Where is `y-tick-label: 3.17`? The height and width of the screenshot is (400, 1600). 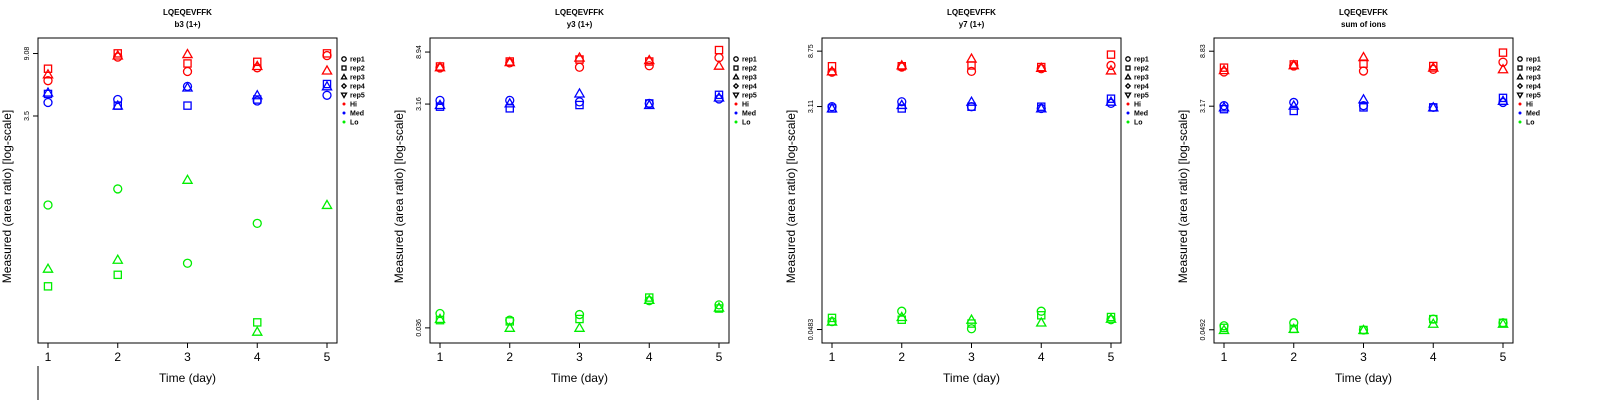
y-tick-label: 3.17 is located at coordinates (1203, 106).